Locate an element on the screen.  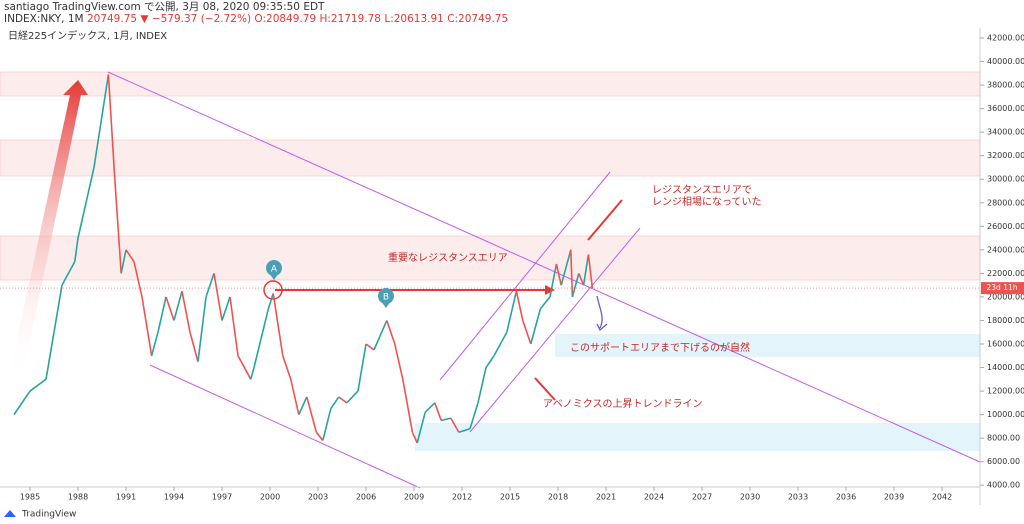
x-tick-label: 1985 is located at coordinates (30, 497).